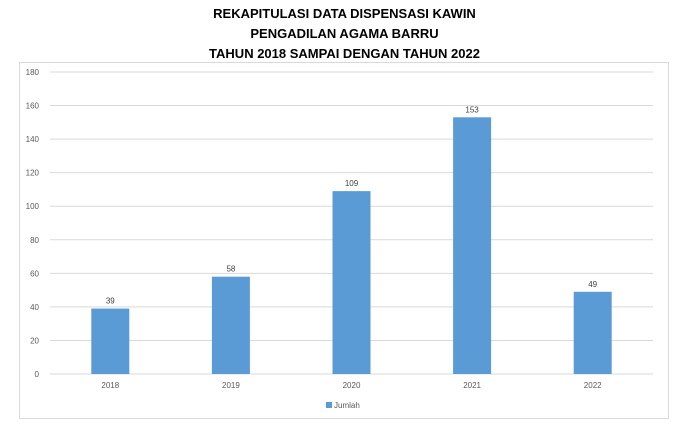 The image size is (689, 439). What do you see at coordinates (37, 374) in the screenshot?
I see `y-tick-label: 0` at bounding box center [37, 374].